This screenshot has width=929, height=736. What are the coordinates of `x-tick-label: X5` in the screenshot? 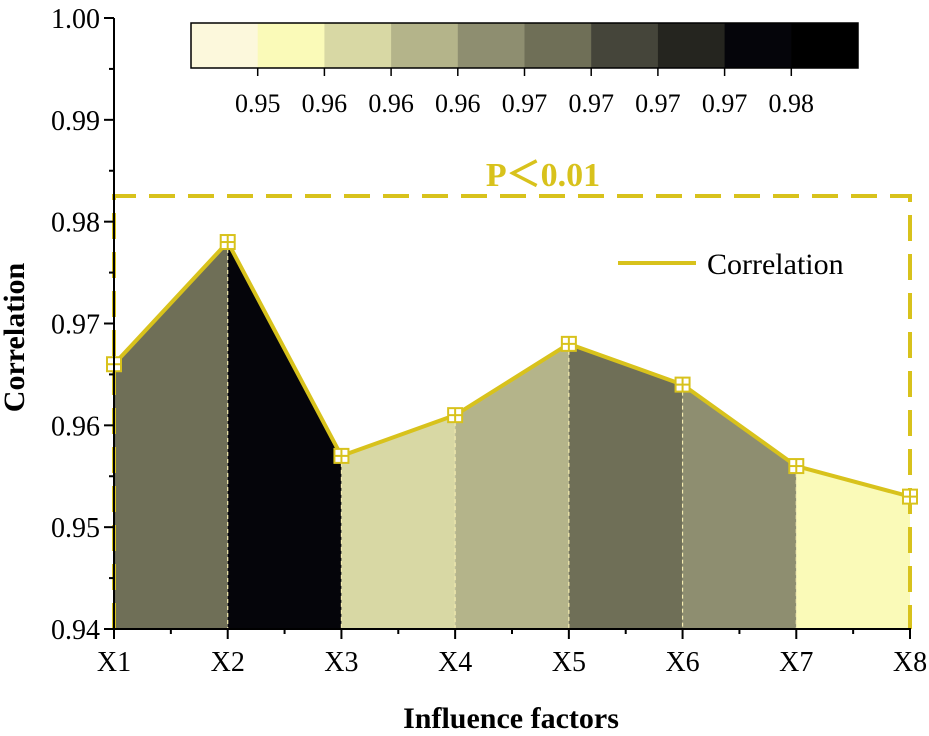 It's located at (569, 662).